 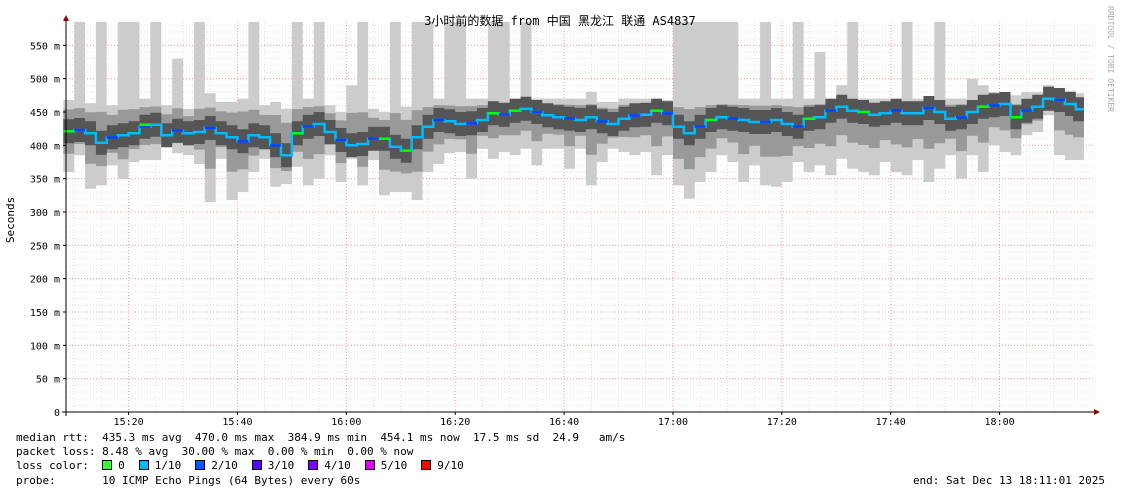 I want to click on x-tick-label: 15:20, so click(x=129, y=422).